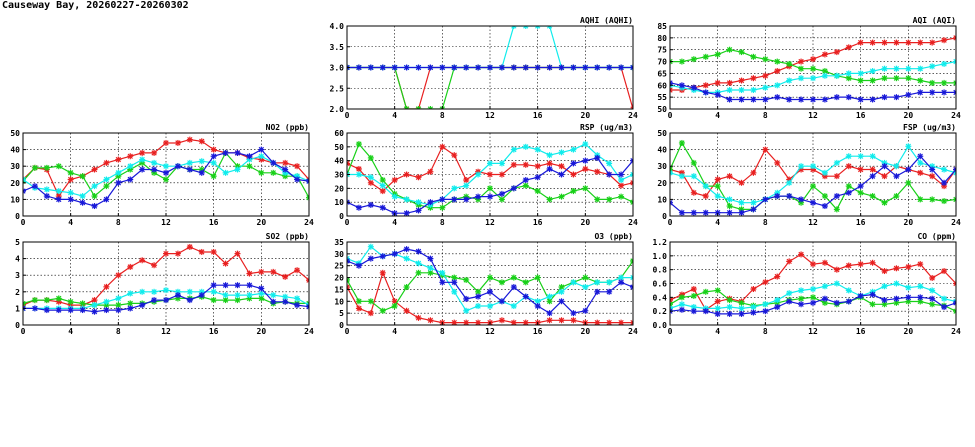 The height and width of the screenshot is (447, 975). Describe the element at coordinates (337, 88) in the screenshot. I see `y-tick-label: 2.5` at that location.